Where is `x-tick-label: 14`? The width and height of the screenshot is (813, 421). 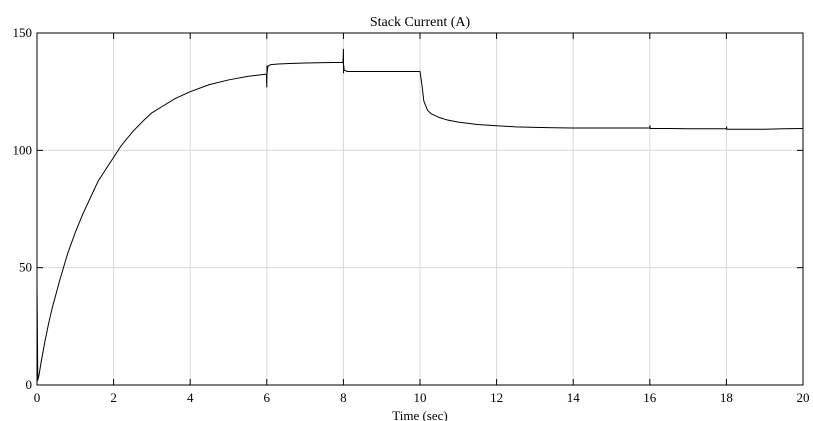
x-tick-label: 14 is located at coordinates (574, 397).